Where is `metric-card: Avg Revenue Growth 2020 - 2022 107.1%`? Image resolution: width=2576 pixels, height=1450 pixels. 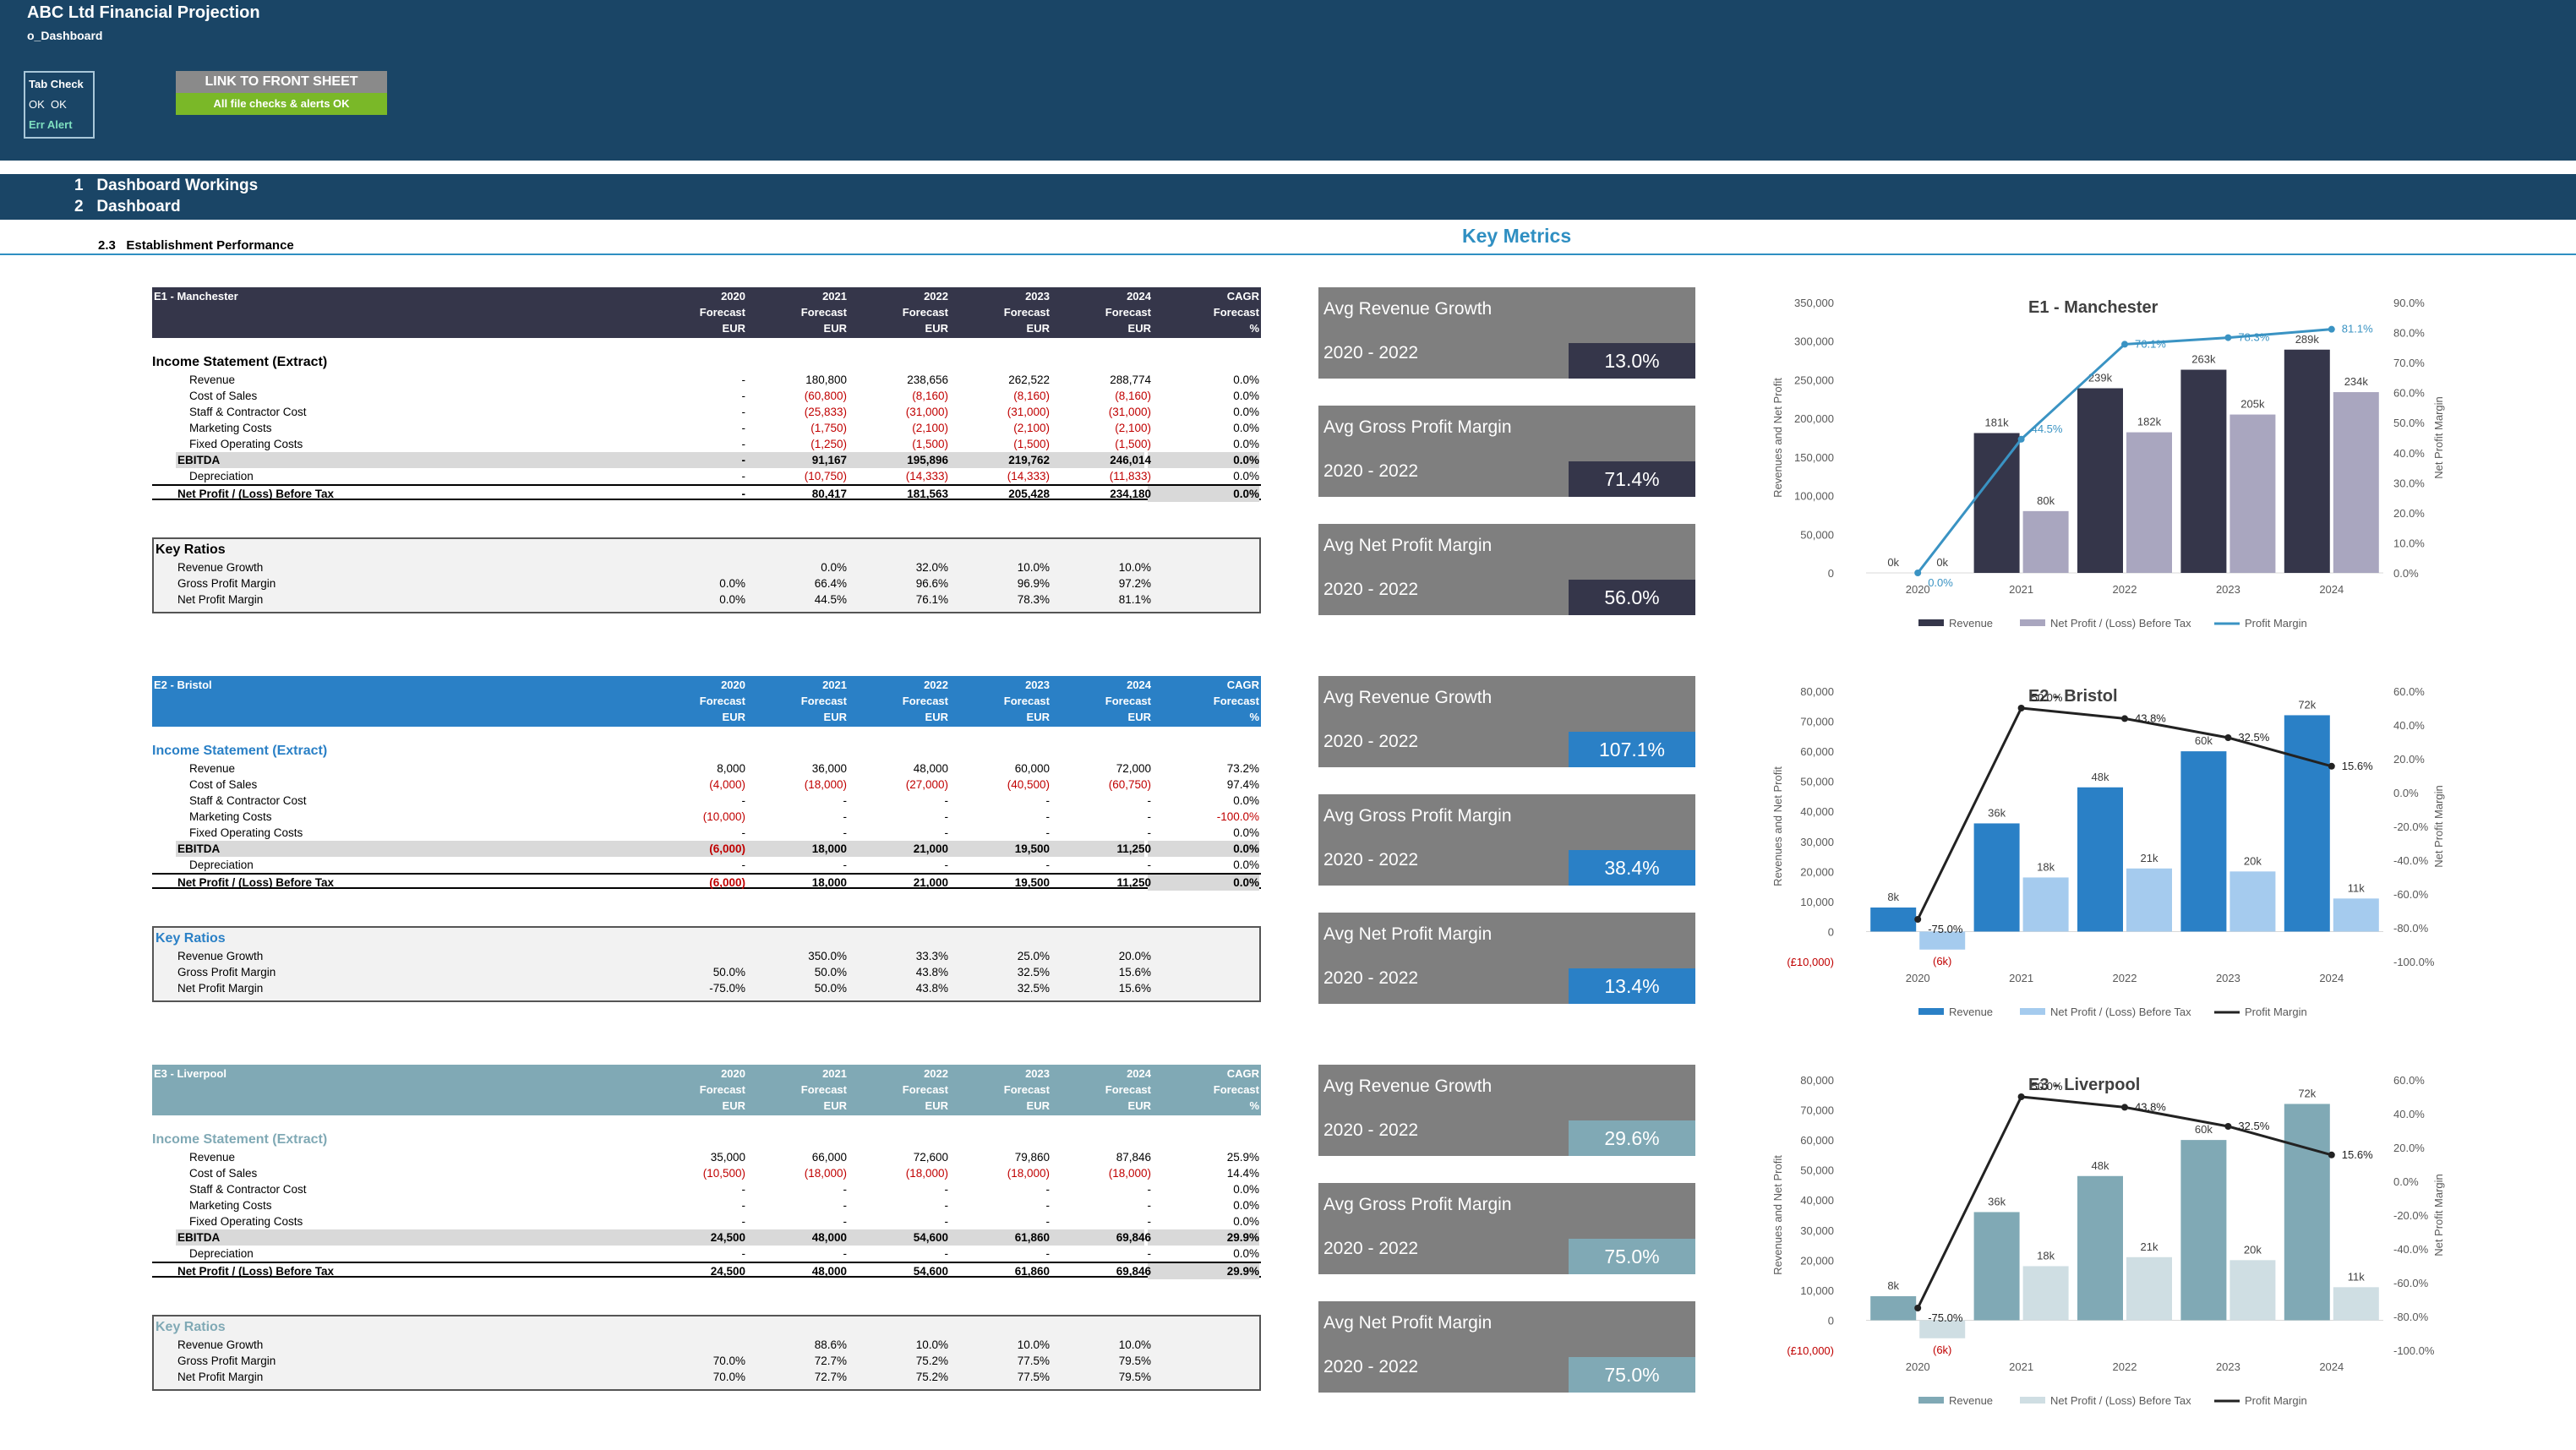 metric-card: Avg Revenue Growth 2020 - 2022 107.1% is located at coordinates (1506, 721).